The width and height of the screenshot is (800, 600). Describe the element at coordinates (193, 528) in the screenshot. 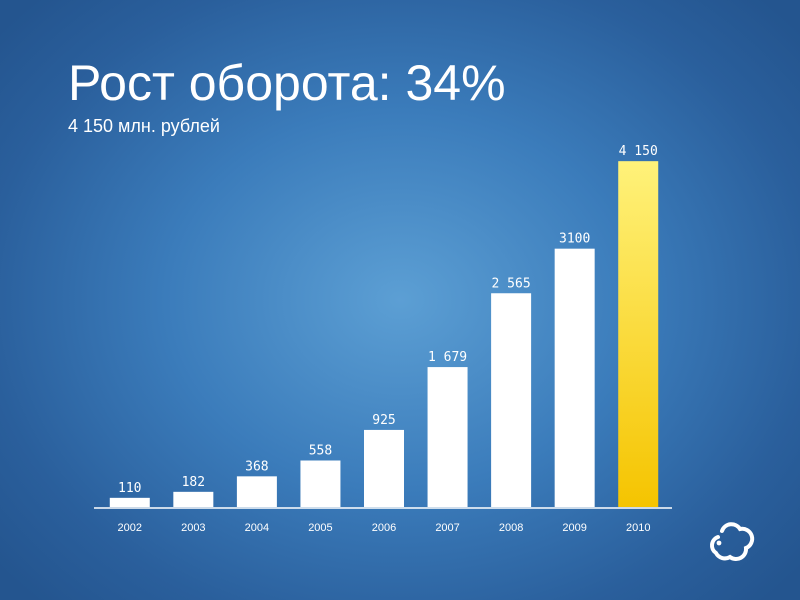

I see `x-tick-label-2003: 2003` at that location.